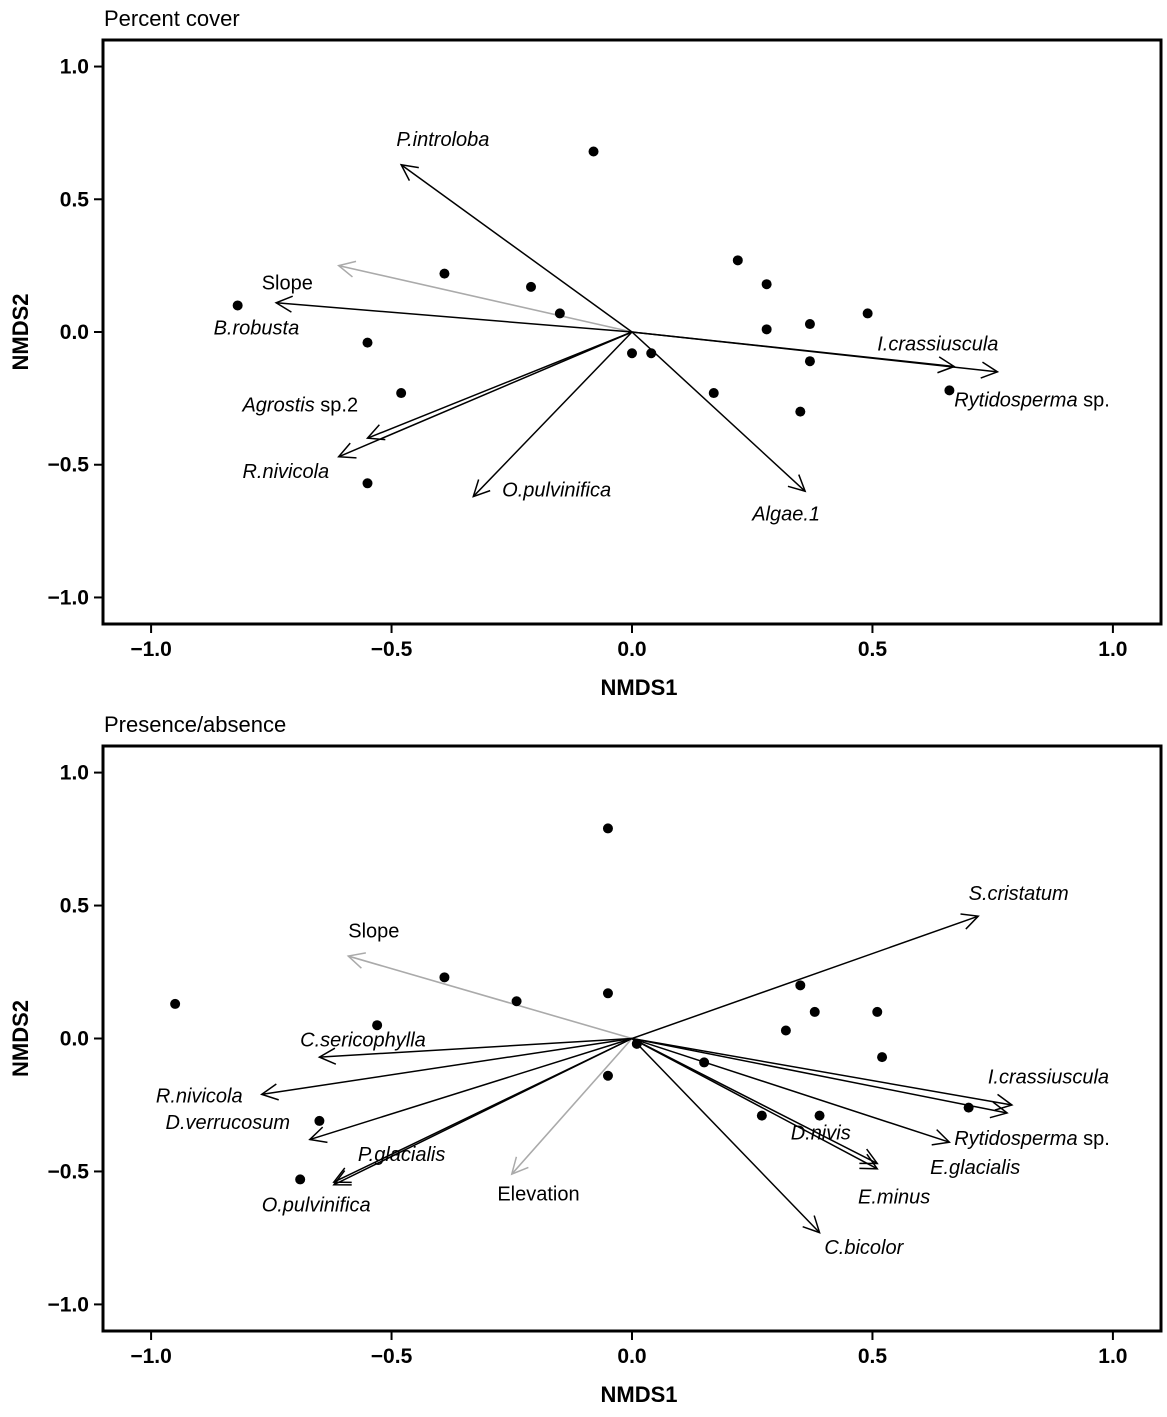 This screenshot has width=1167, height=1417. I want to click on y-tick-label: 0.0, so click(74, 332).